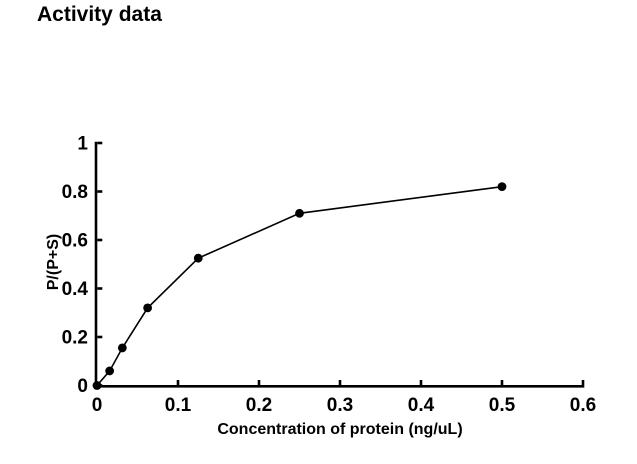 The image size is (637, 464). Describe the element at coordinates (75, 192) in the screenshot. I see `y-tick-label: 0.8` at that location.